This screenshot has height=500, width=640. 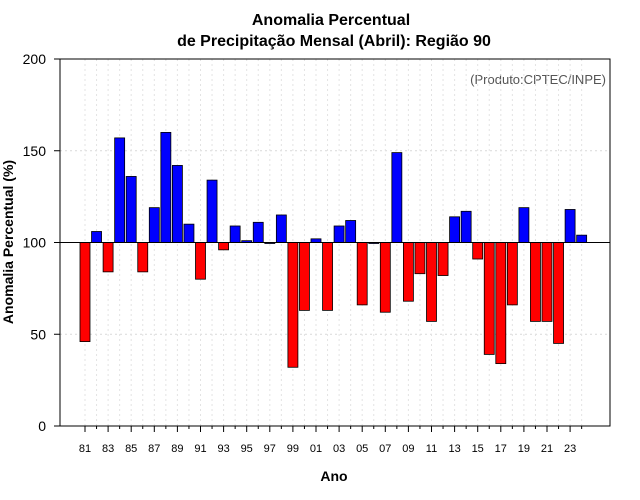 What do you see at coordinates (177, 204) in the screenshot?
I see `bar-1989` at bounding box center [177, 204].